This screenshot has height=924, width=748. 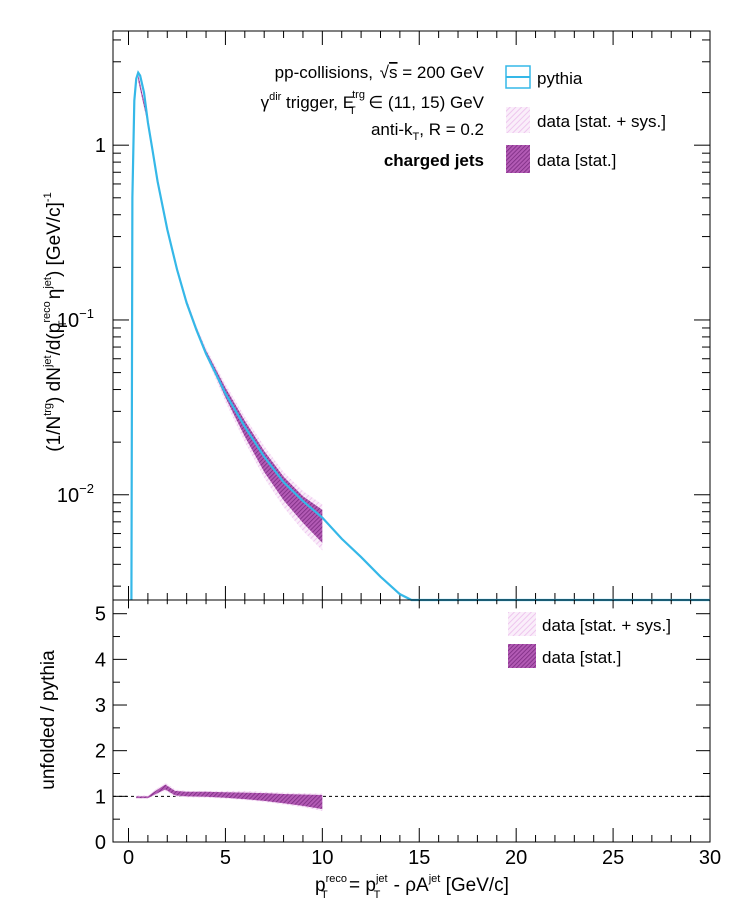 What do you see at coordinates (601, 121) in the screenshot?
I see `legend-label-stat-sys: data [stat. + sys.]` at bounding box center [601, 121].